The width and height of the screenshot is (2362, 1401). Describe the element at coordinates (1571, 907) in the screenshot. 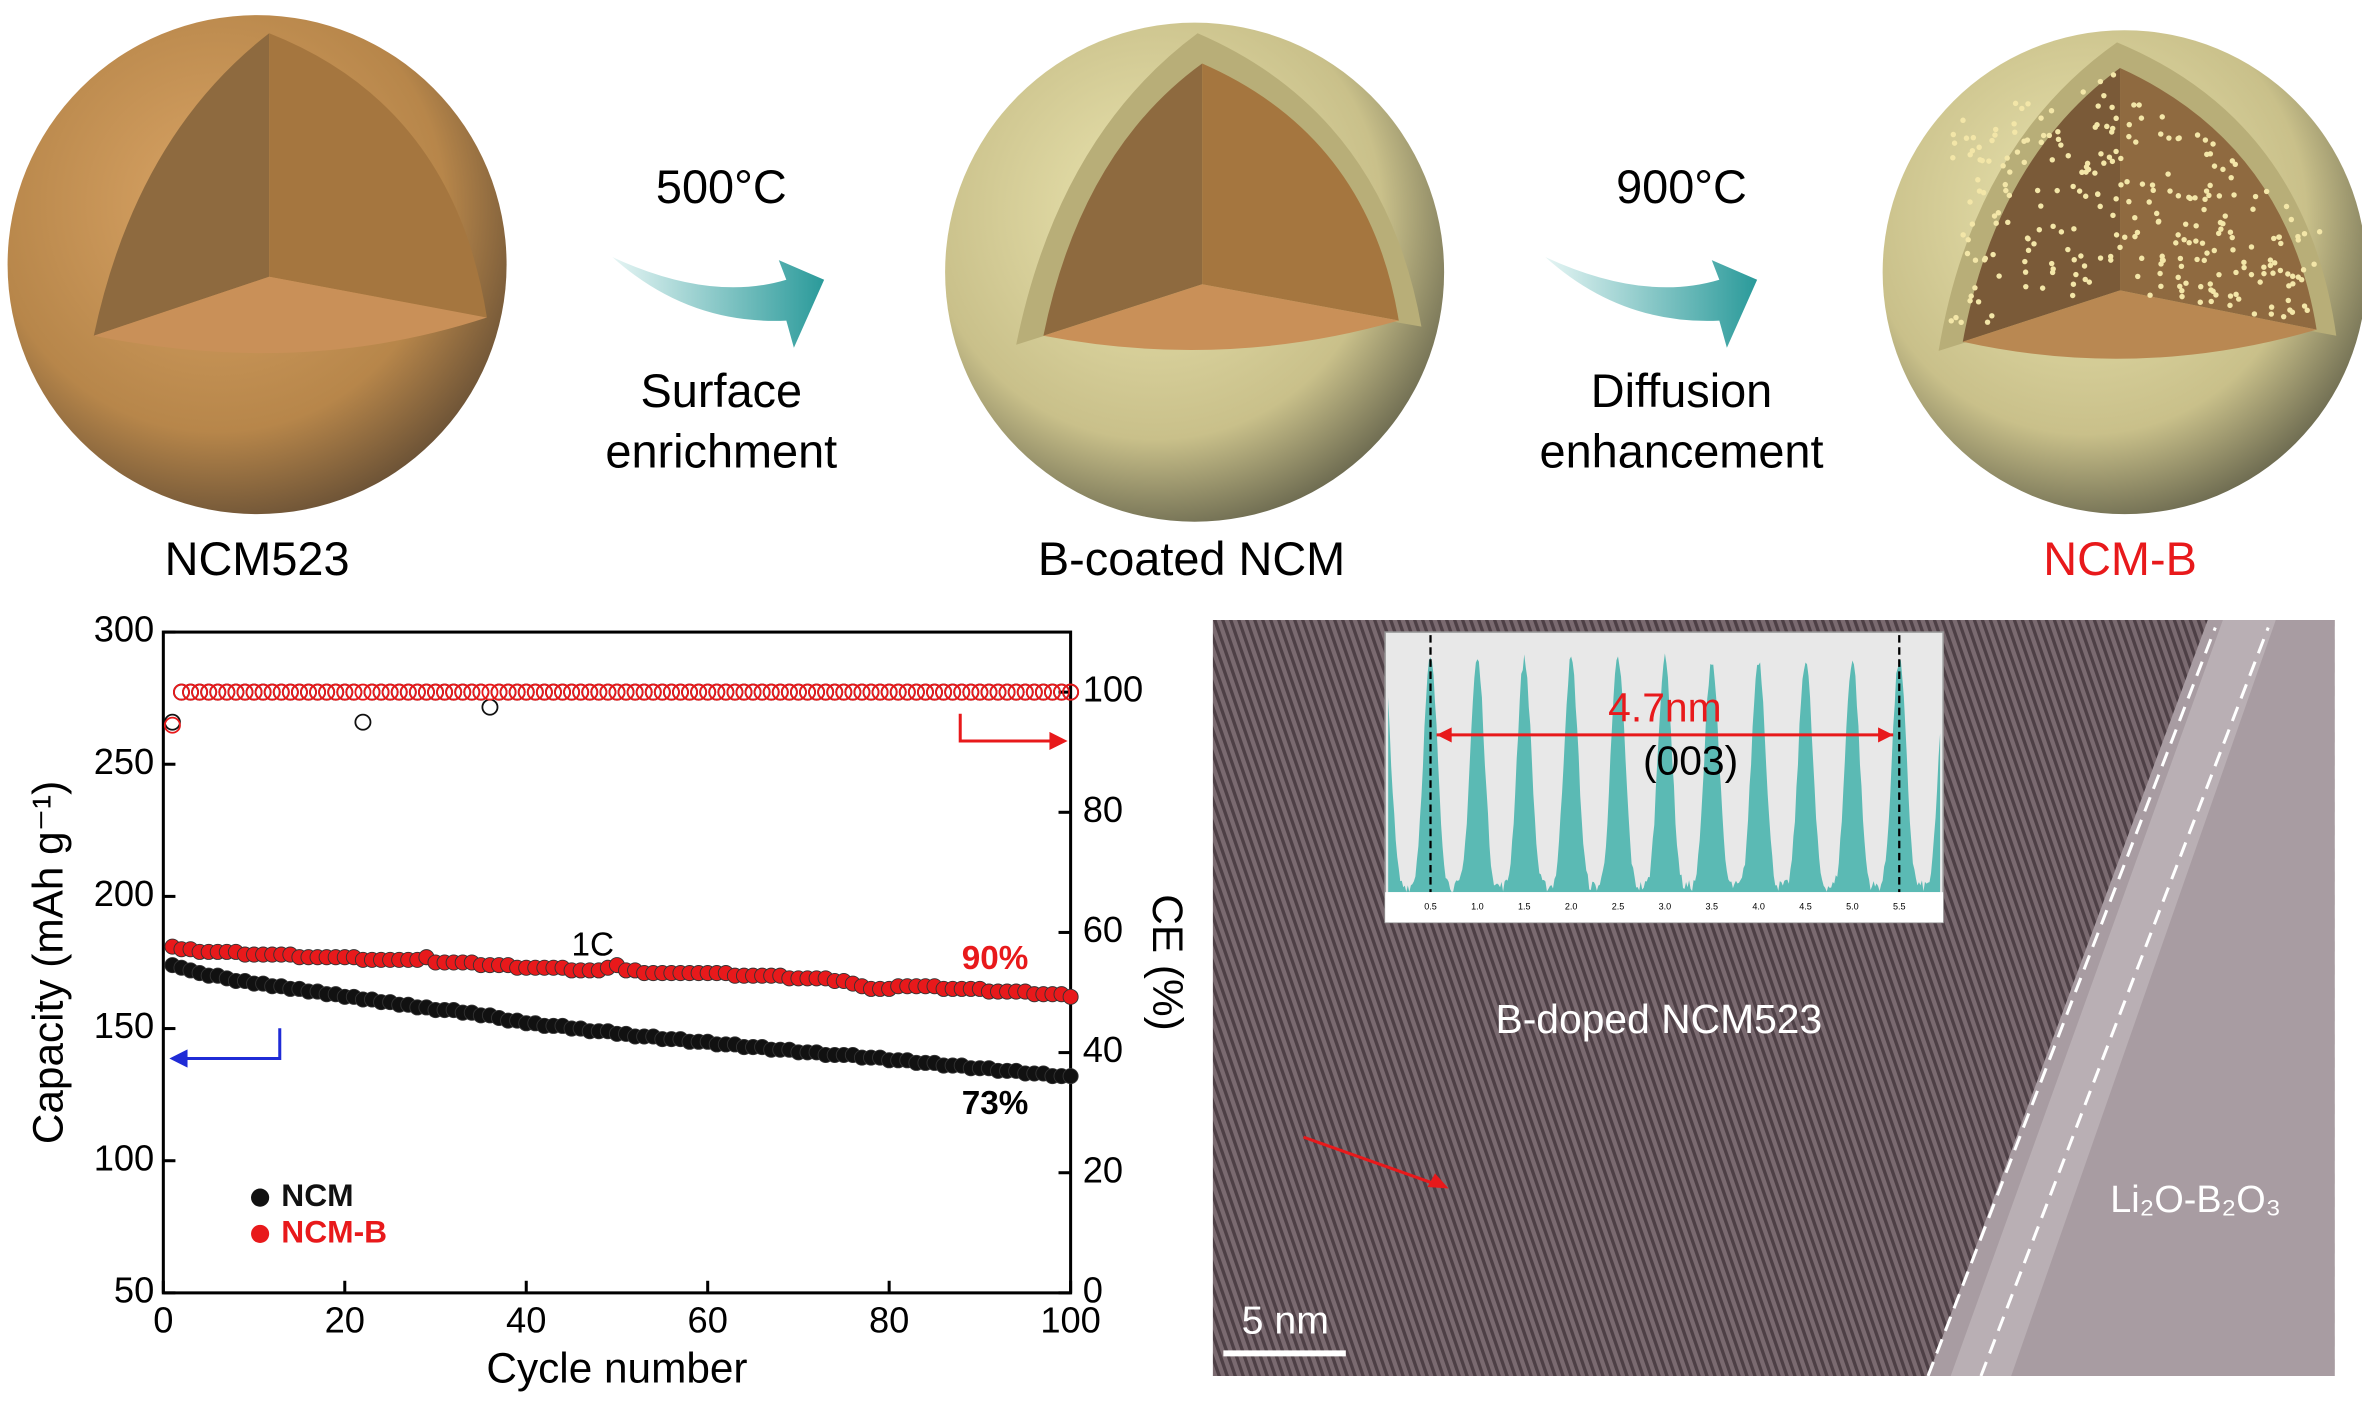

I see `inset-tick-label: 2.0` at that location.